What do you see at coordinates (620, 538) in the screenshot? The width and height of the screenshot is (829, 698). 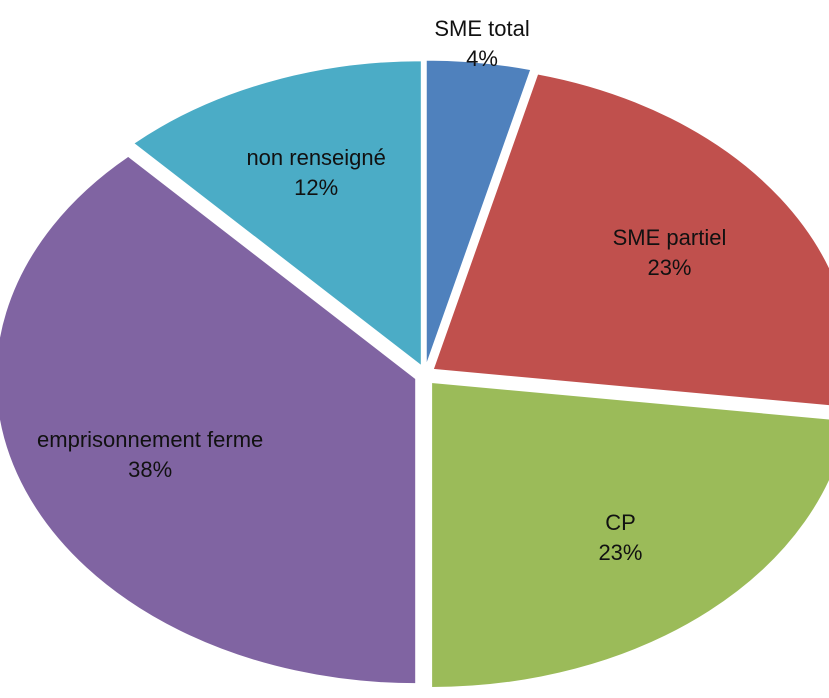 I see `slice-label: CP 23%` at bounding box center [620, 538].